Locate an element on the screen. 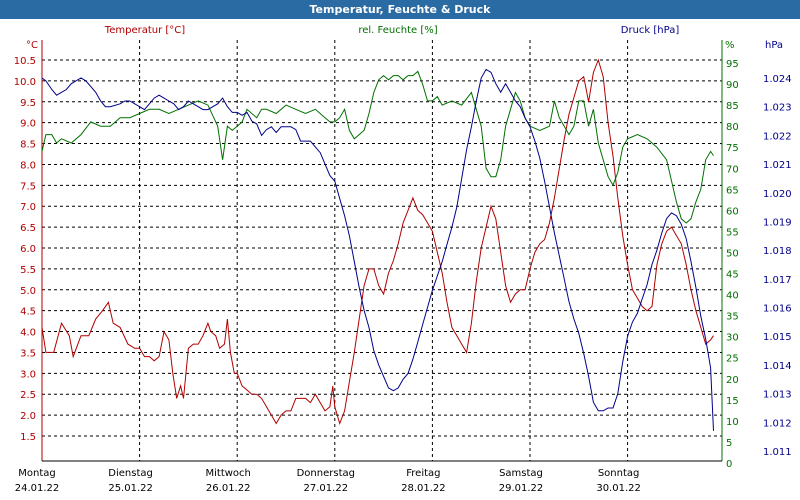 Image resolution: width=800 pixels, height=500 pixels. window-title: Temperatur, Feuchte & Druck is located at coordinates (400, 9).